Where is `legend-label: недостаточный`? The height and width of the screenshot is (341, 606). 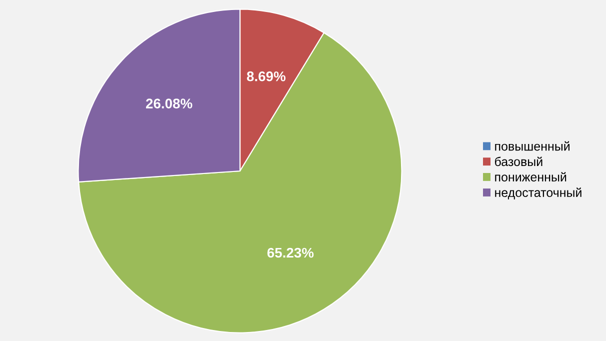
legend-label: недостаточный is located at coordinates (538, 194).